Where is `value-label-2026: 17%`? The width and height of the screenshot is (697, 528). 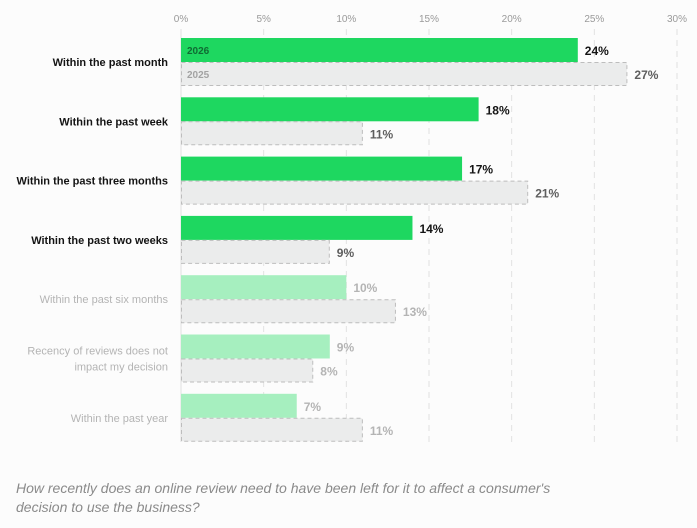 value-label-2026: 17% is located at coordinates (481, 170).